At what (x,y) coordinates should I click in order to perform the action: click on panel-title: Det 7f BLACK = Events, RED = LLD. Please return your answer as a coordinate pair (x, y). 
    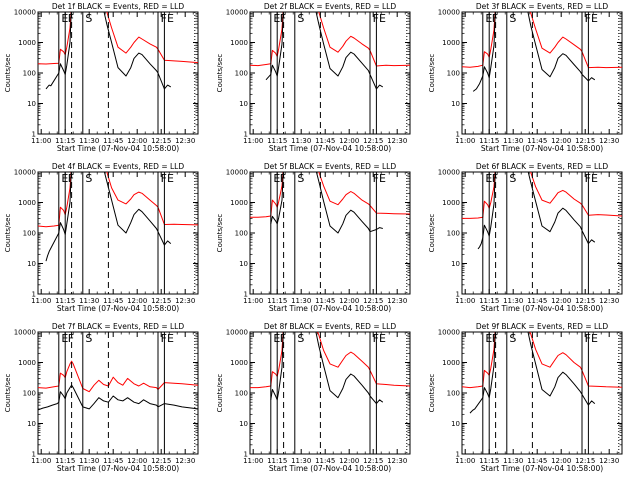
    Looking at the image, I should click on (118, 326).